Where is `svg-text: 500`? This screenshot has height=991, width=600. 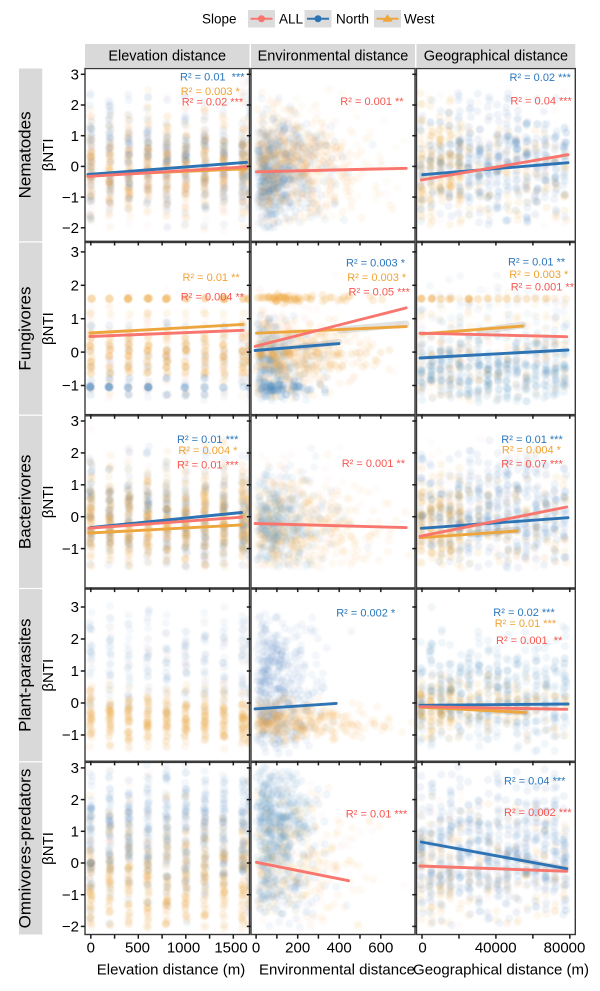
svg-text: 500 is located at coordinates (137, 948).